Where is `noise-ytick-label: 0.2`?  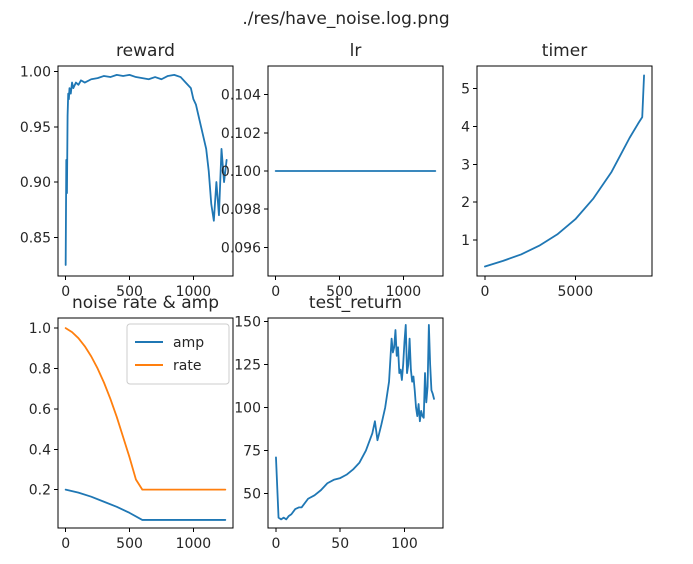
noise-ytick-label: 0.2 is located at coordinates (40, 491).